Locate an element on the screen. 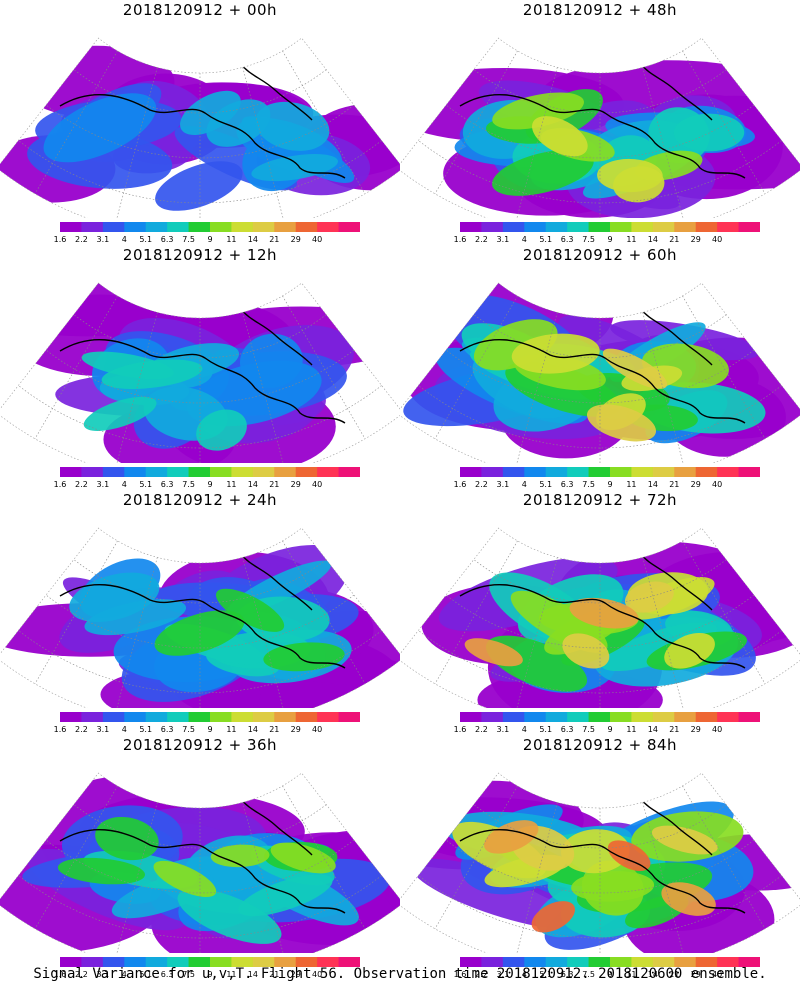 The image size is (800, 1000). color-bar-tick-label: 5.1 is located at coordinates (146, 974).